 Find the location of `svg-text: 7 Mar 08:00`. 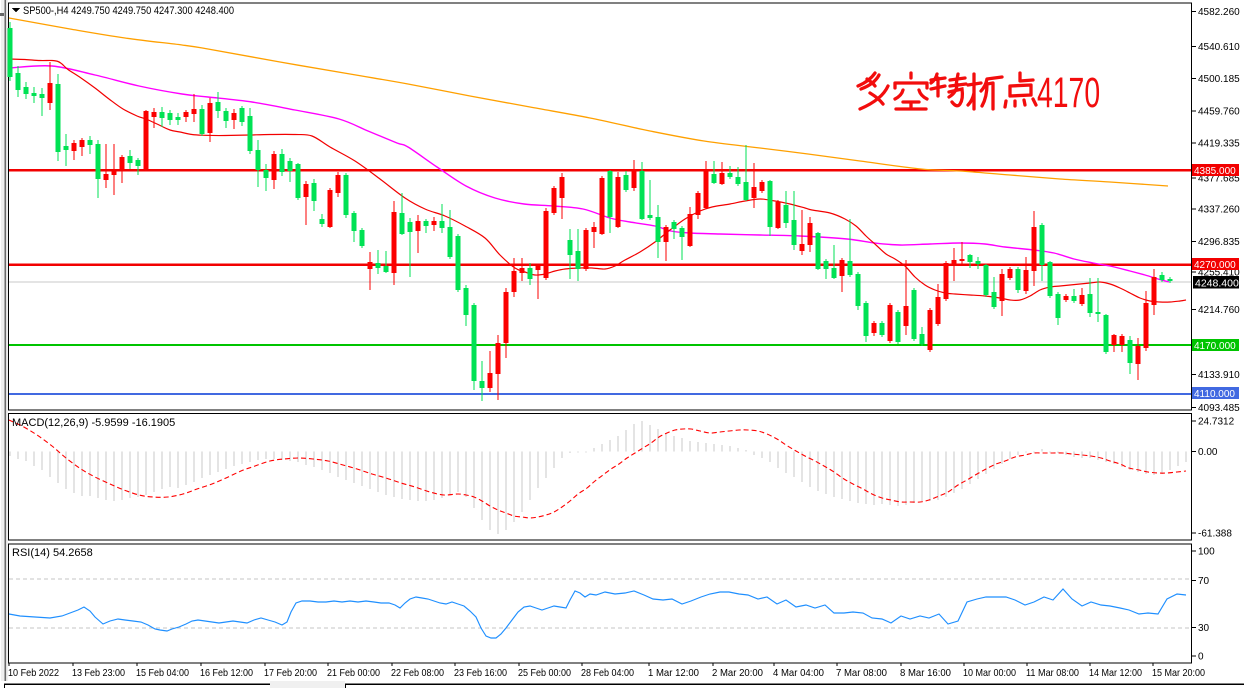

svg-text: 7 Mar 08:00 is located at coordinates (861, 673).